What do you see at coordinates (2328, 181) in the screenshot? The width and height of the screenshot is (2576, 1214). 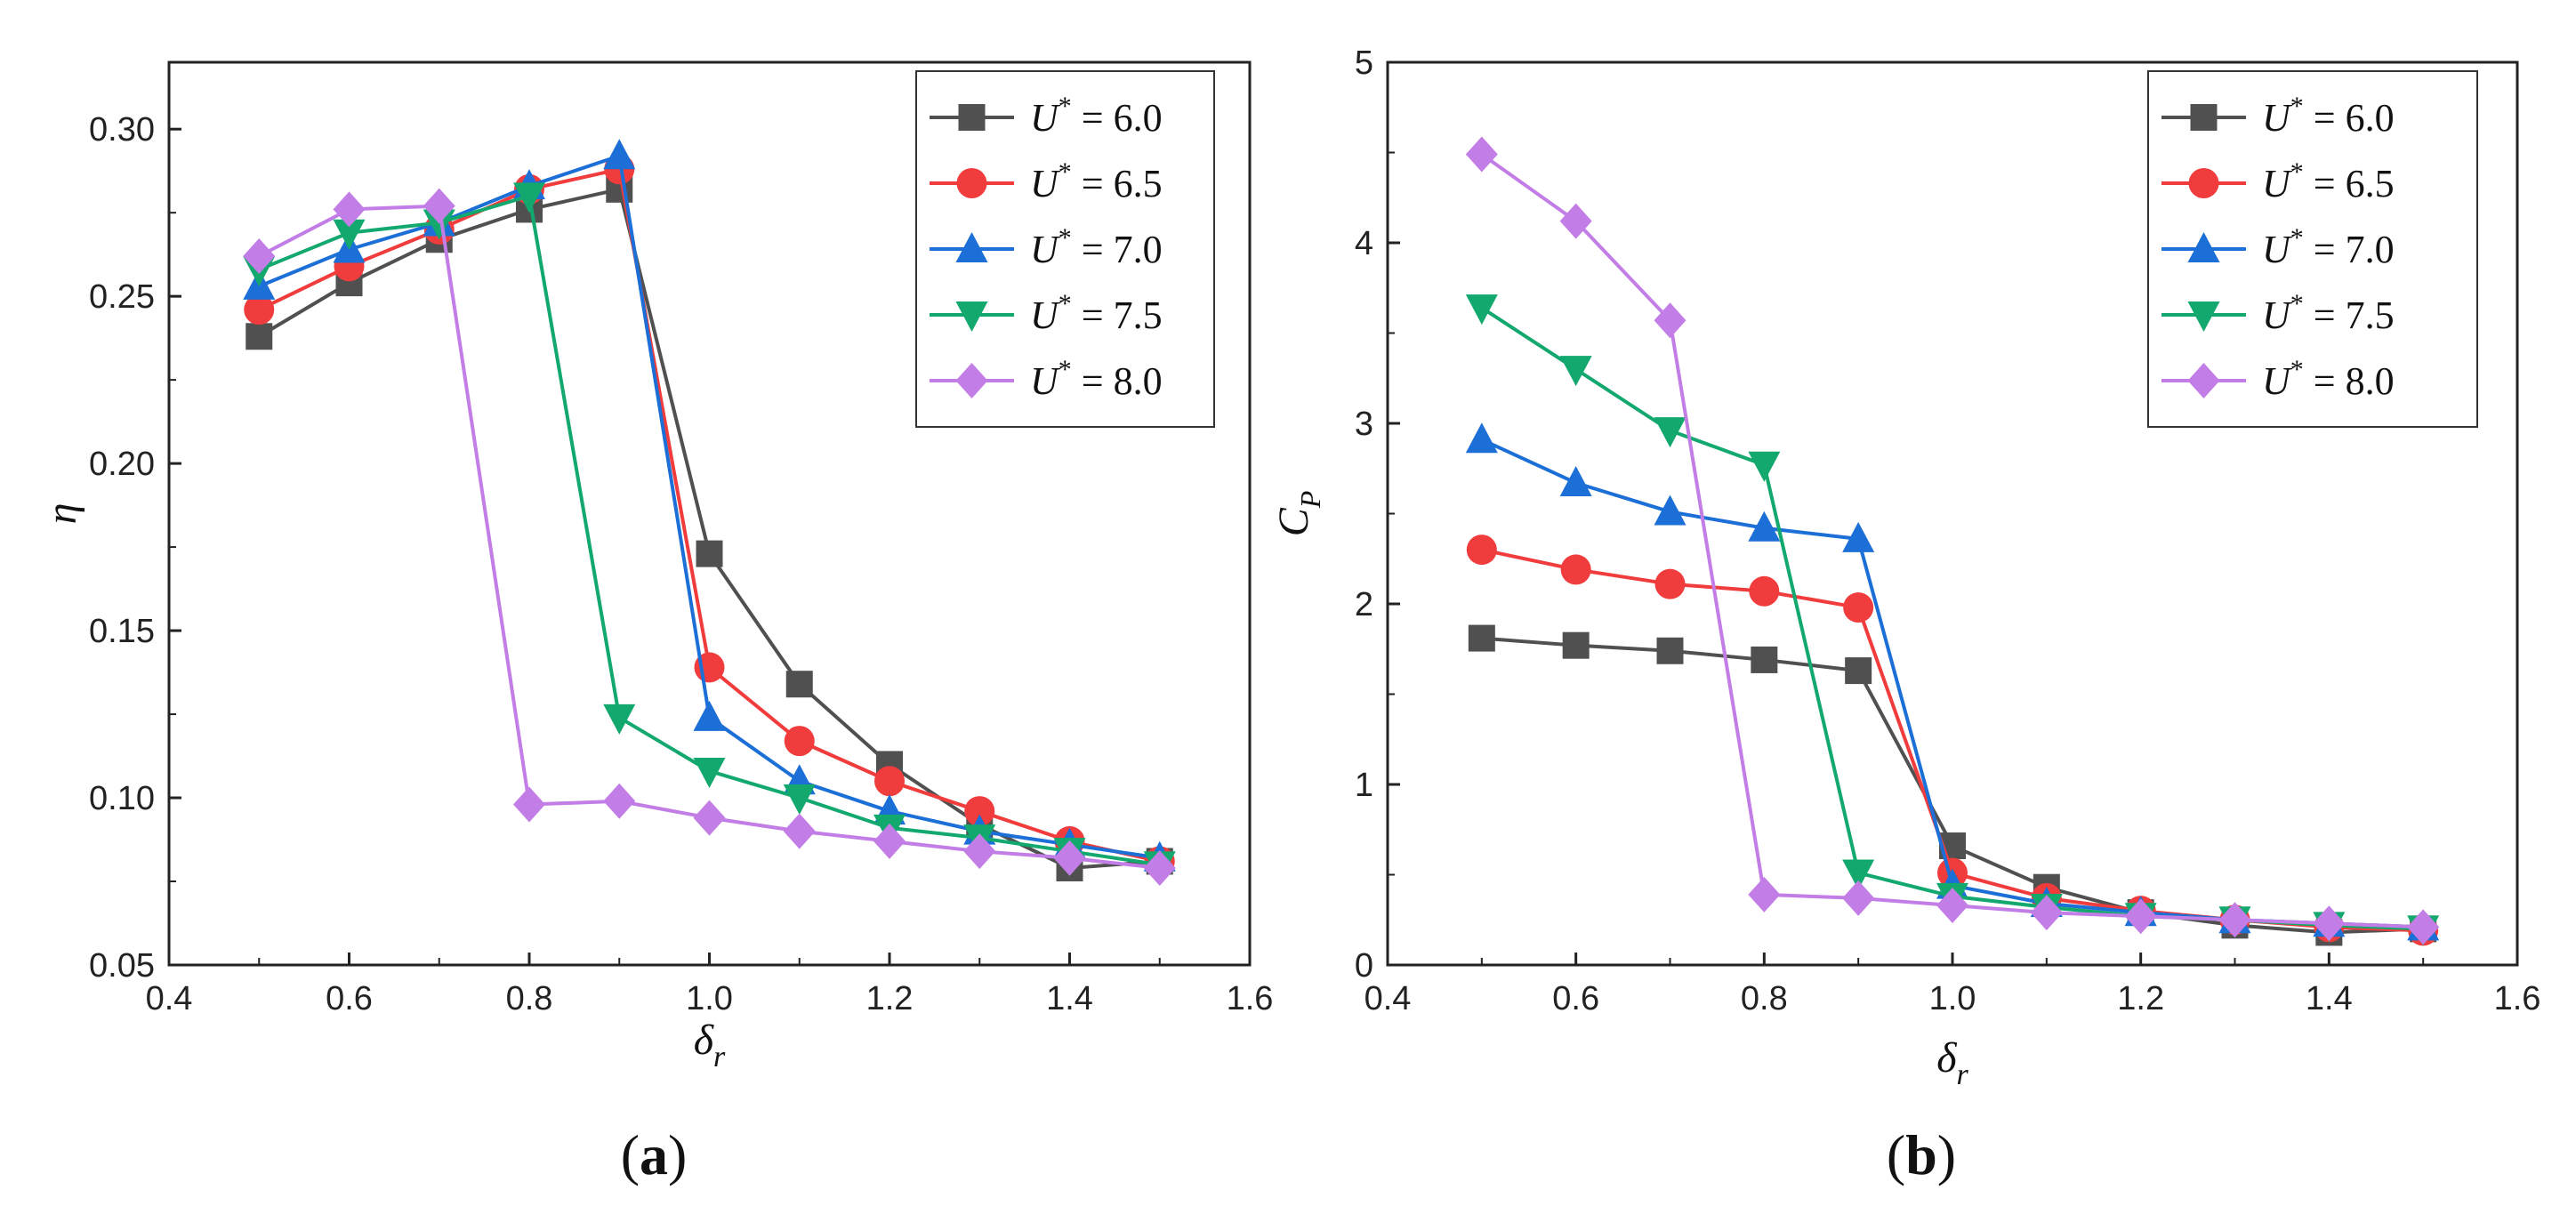 I see `legend-label: U* = 6.5` at bounding box center [2328, 181].